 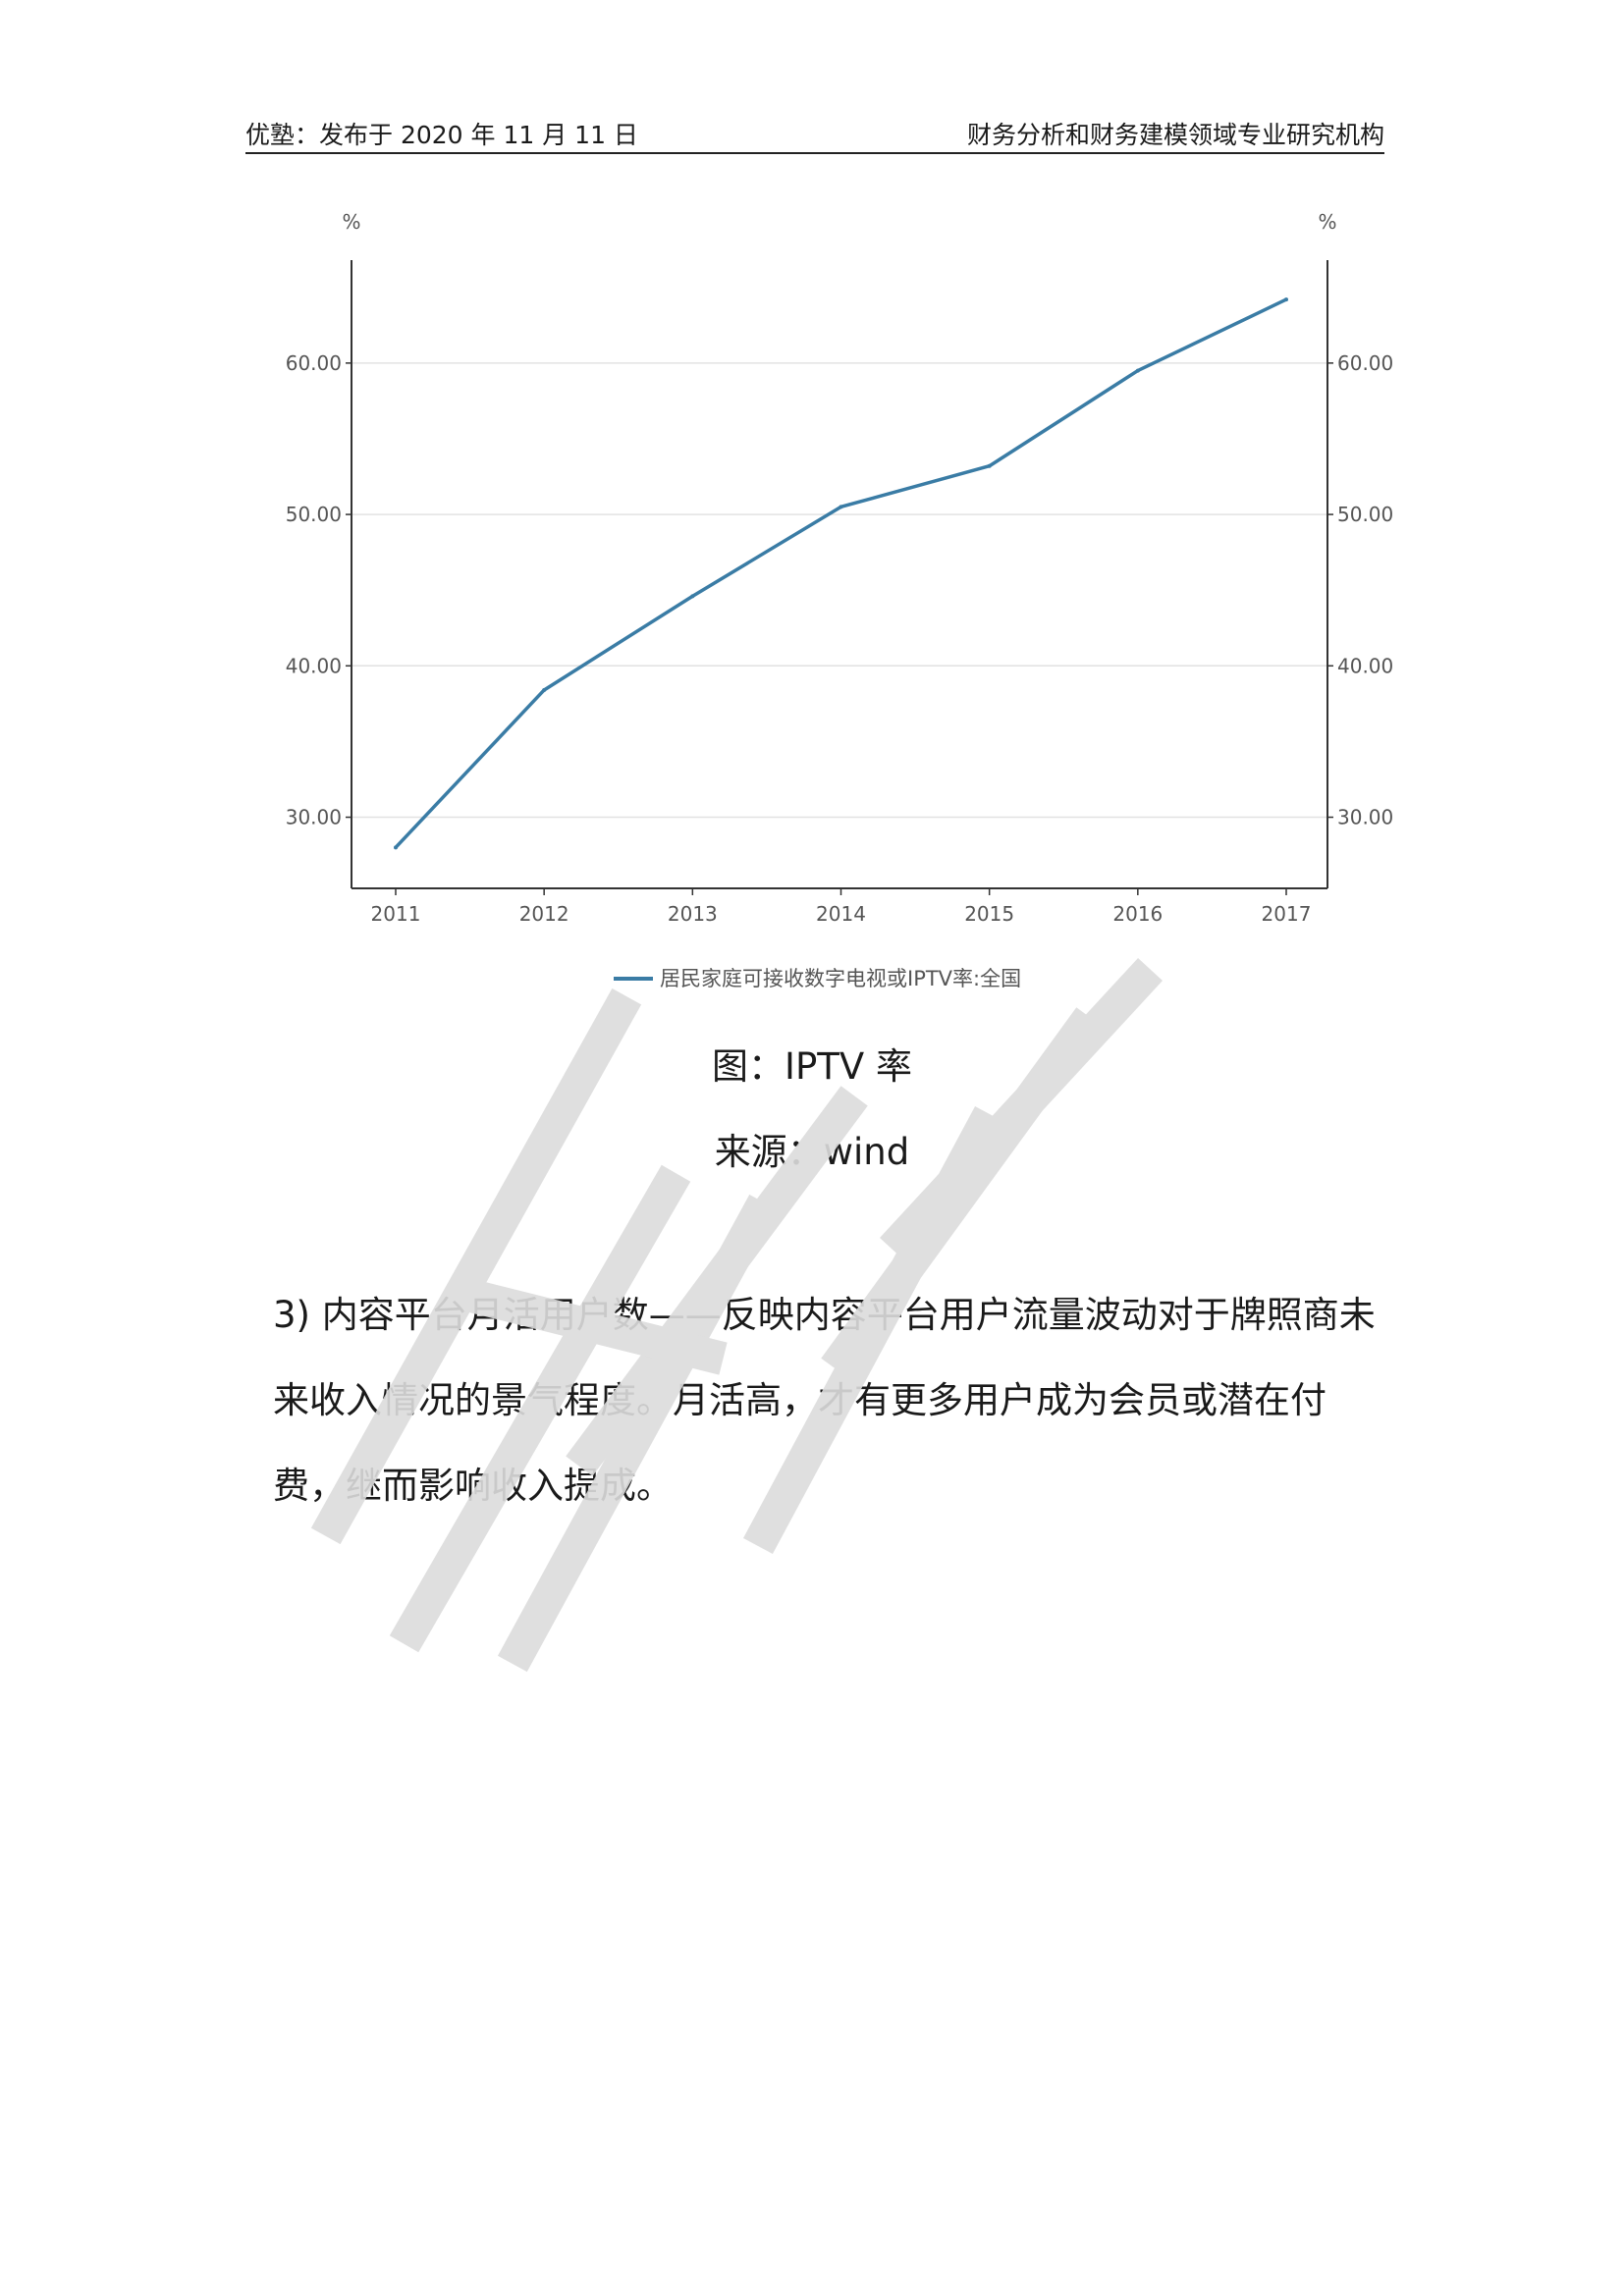 I want to click on y-tick-label-right: 40.00, so click(x=1365, y=665).